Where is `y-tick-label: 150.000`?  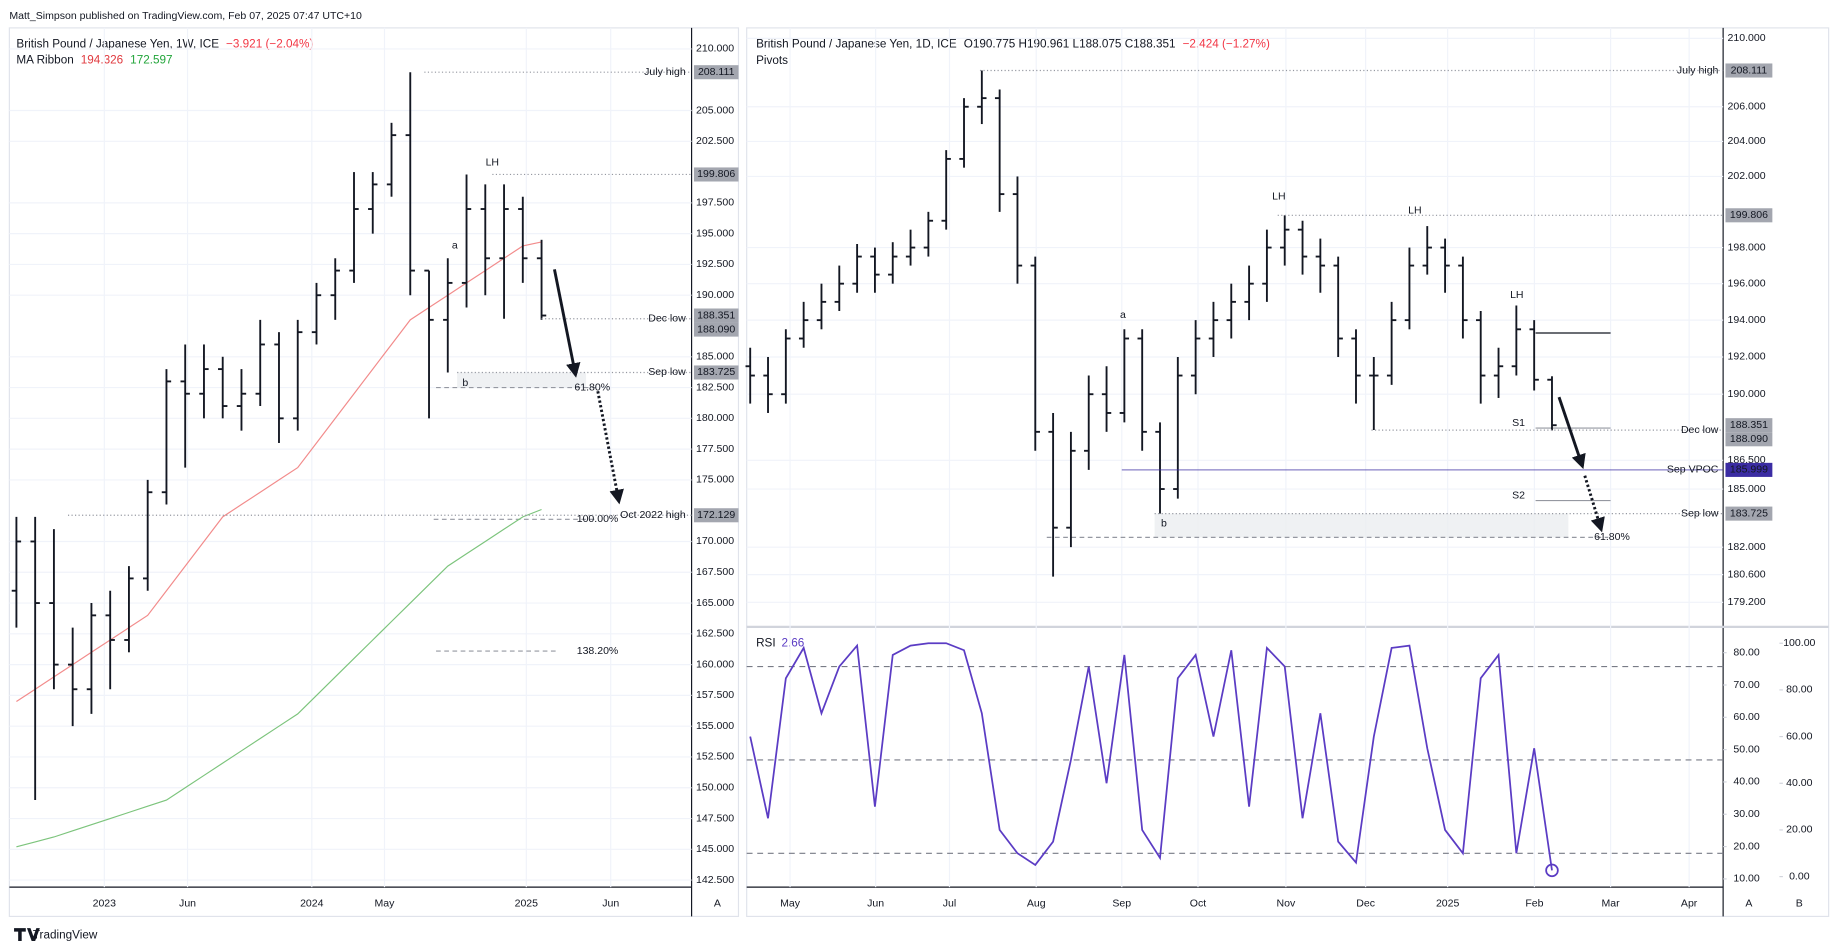 y-tick-label: 150.000 is located at coordinates (715, 788).